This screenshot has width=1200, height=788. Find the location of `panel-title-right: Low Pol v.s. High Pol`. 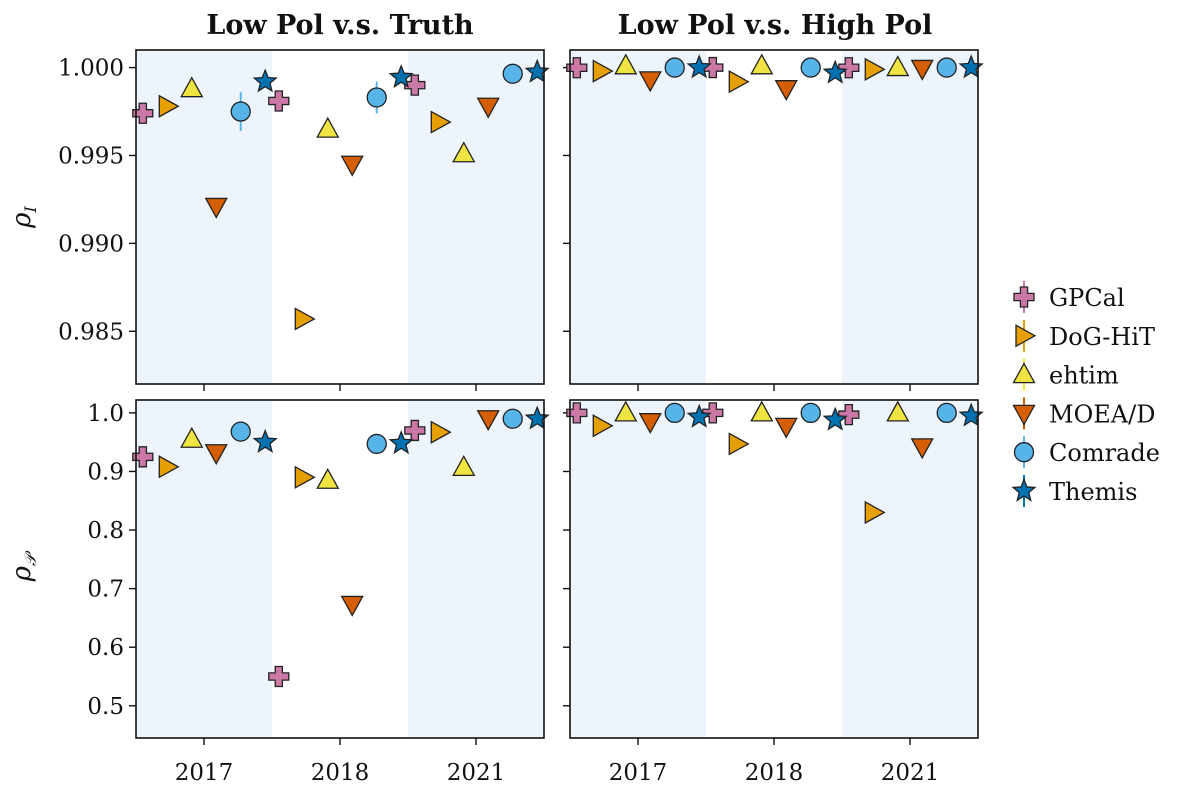

panel-title-right: Low Pol v.s. High Pol is located at coordinates (775, 25).